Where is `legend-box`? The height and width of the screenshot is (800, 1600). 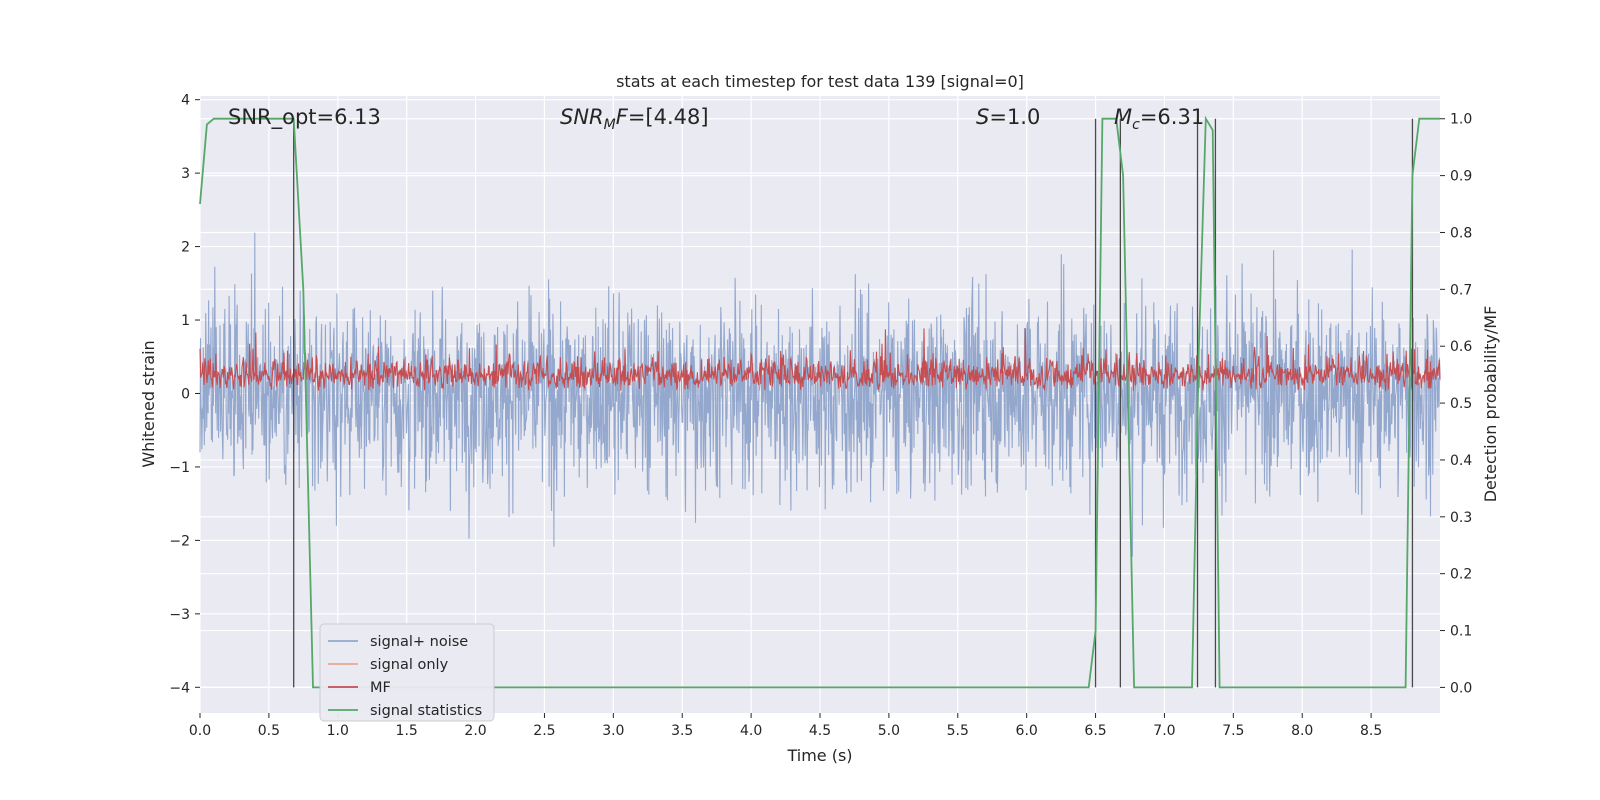
legend-box is located at coordinates (407, 672).